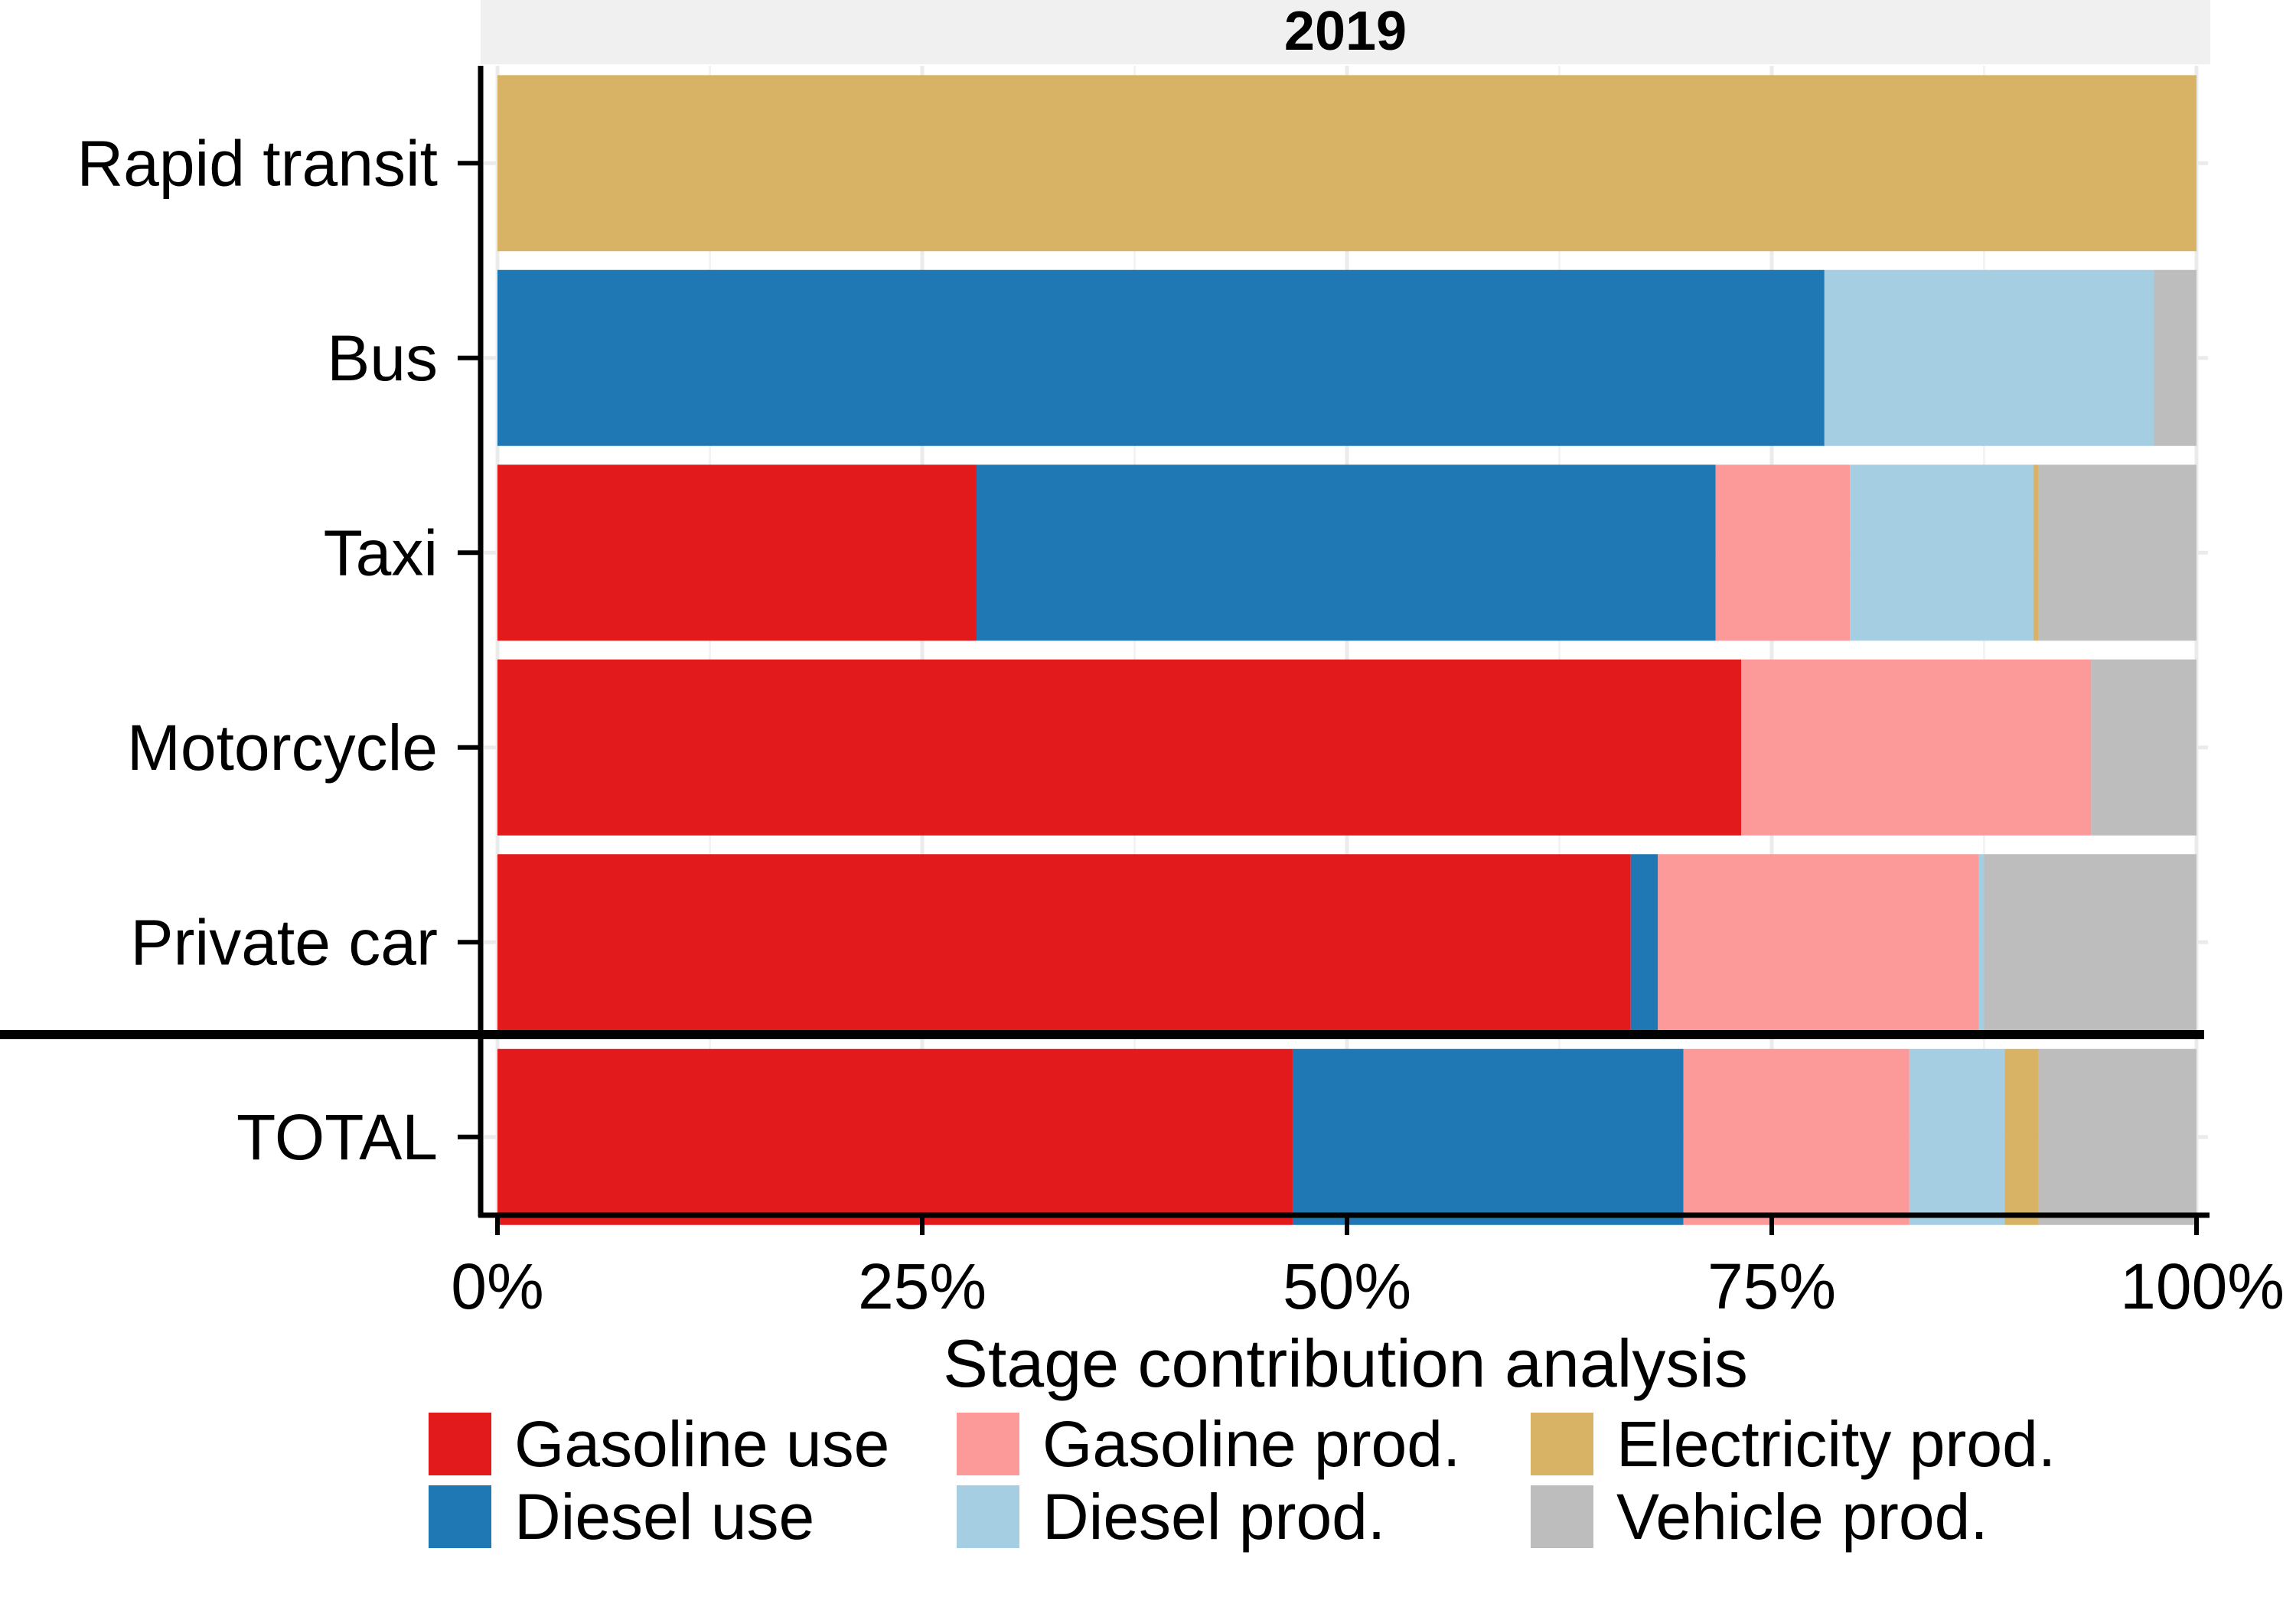  I want to click on bar-segment-total-diesel-use, so click(1488, 1136).